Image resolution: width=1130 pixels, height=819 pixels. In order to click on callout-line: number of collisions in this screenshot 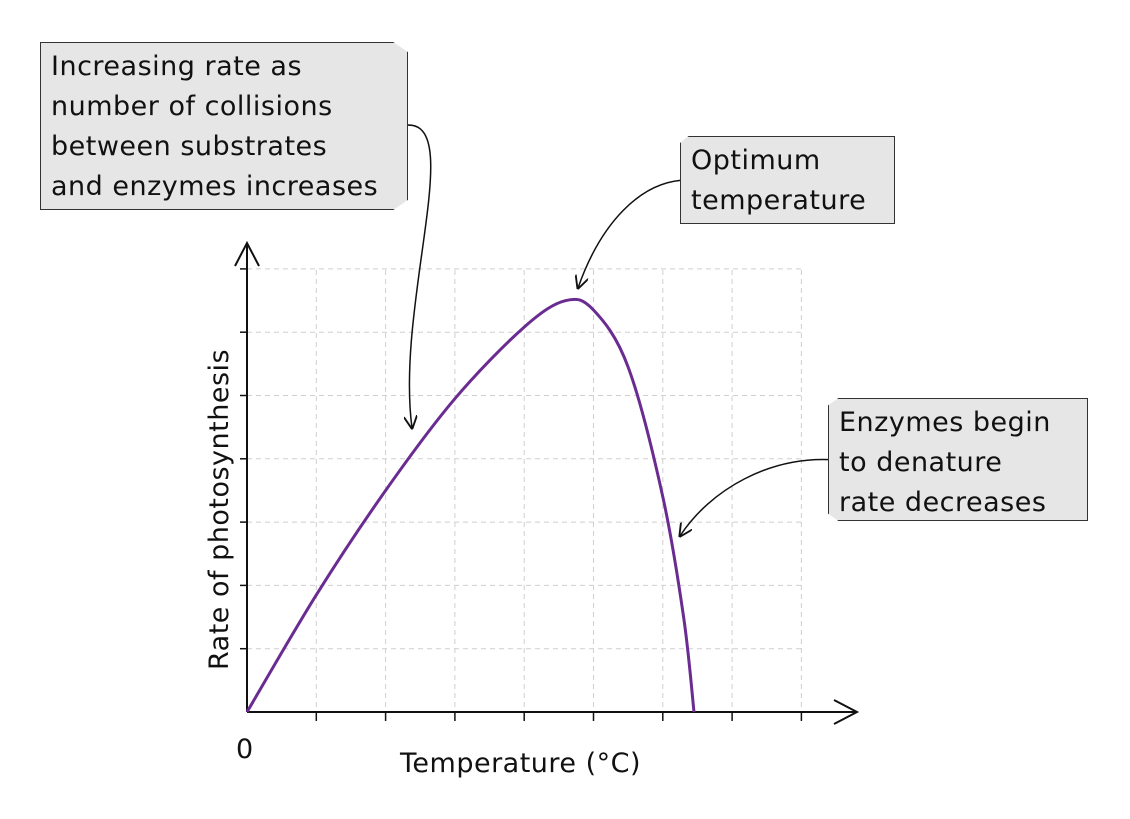, I will do `click(192, 106)`.